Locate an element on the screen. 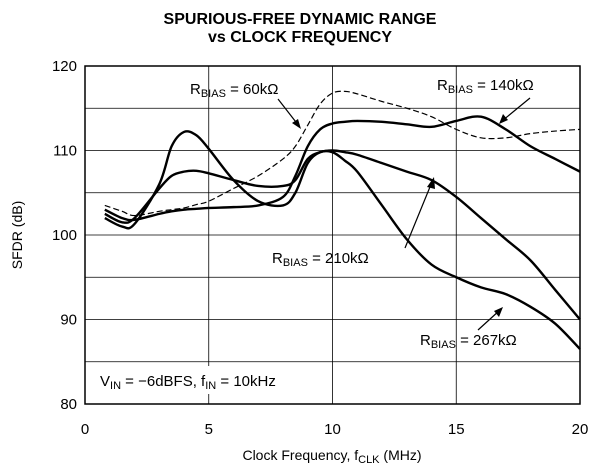  text-part: (MHz) is located at coordinates (401, 455).